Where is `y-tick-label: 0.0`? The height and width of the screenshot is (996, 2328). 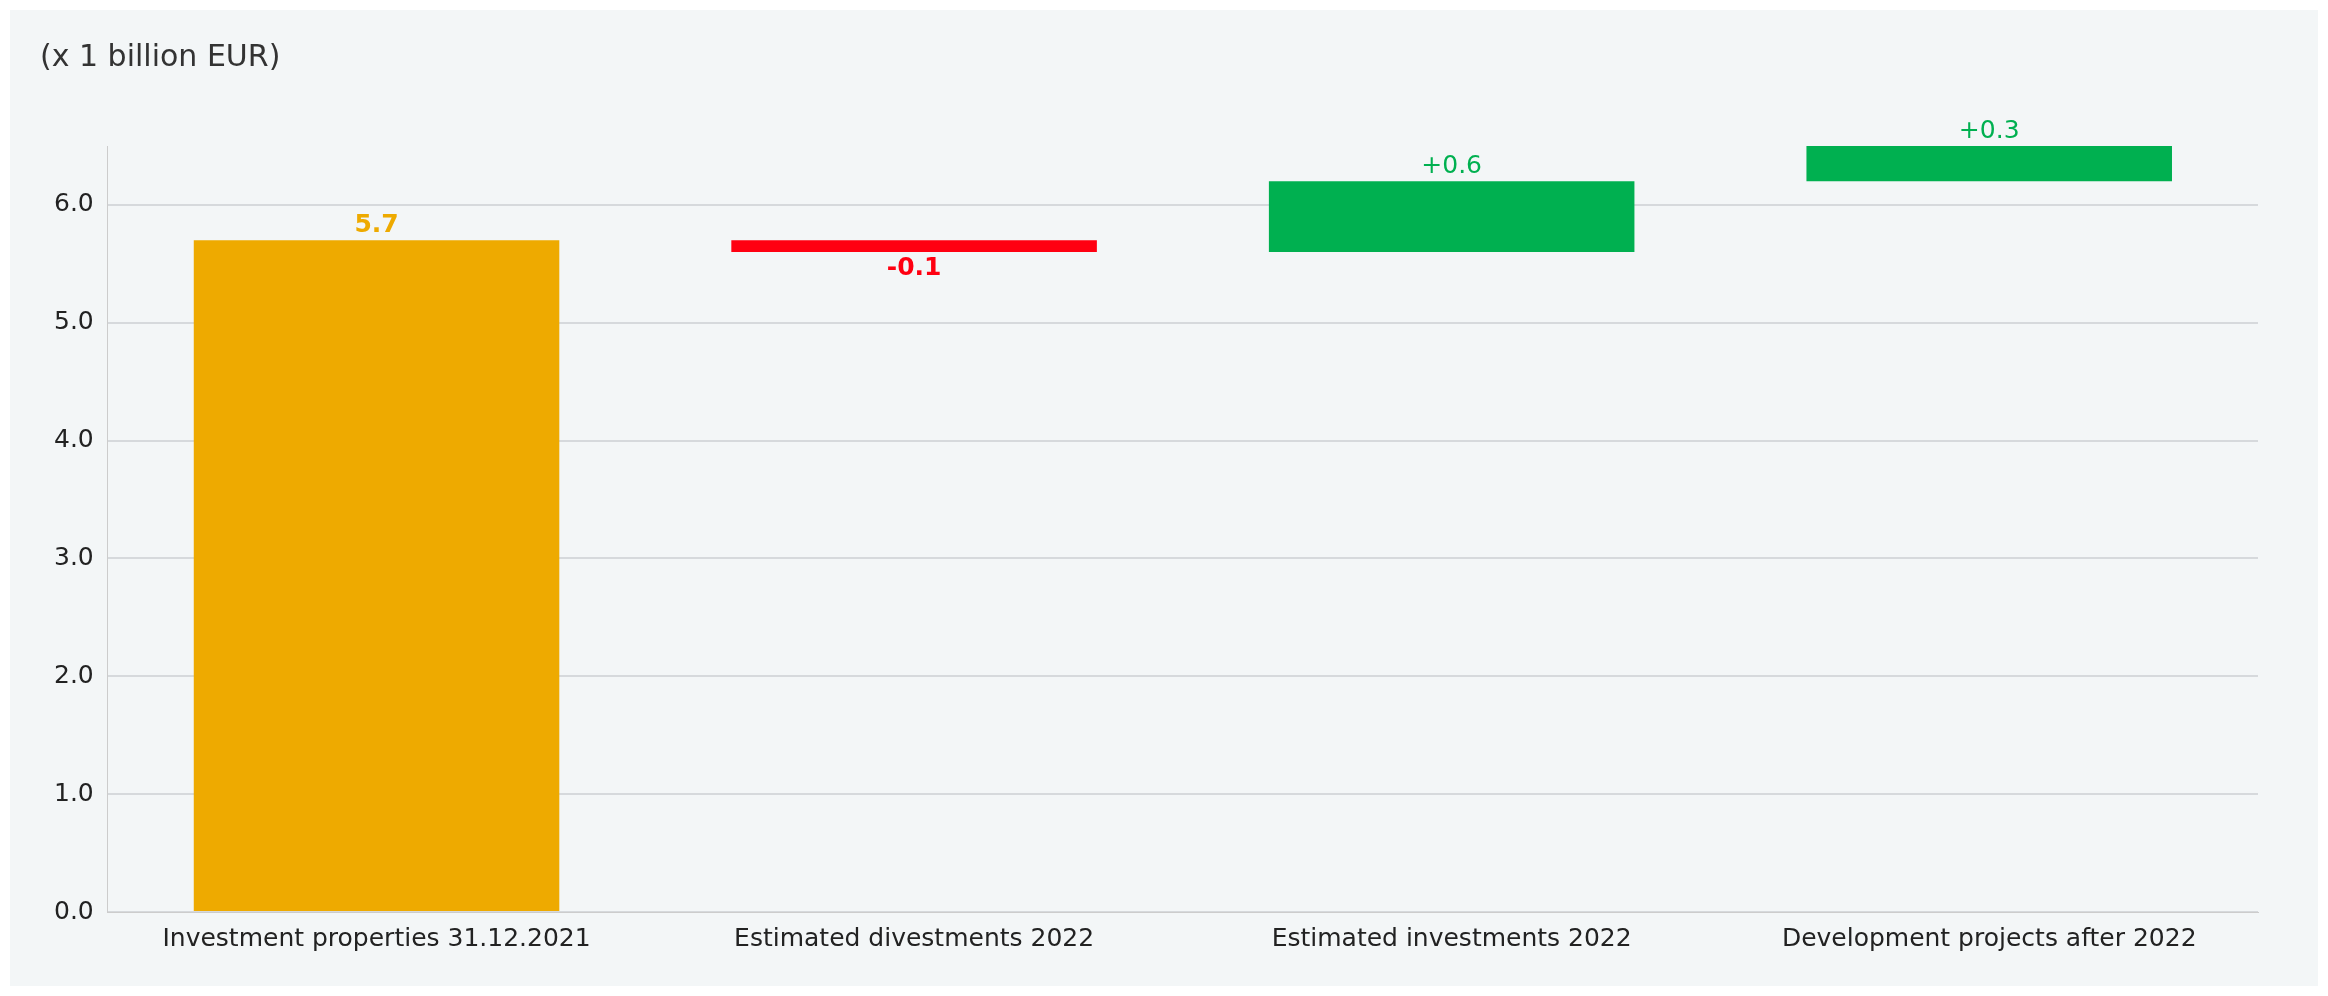
y-tick-label: 0.0 is located at coordinates (73, 910).